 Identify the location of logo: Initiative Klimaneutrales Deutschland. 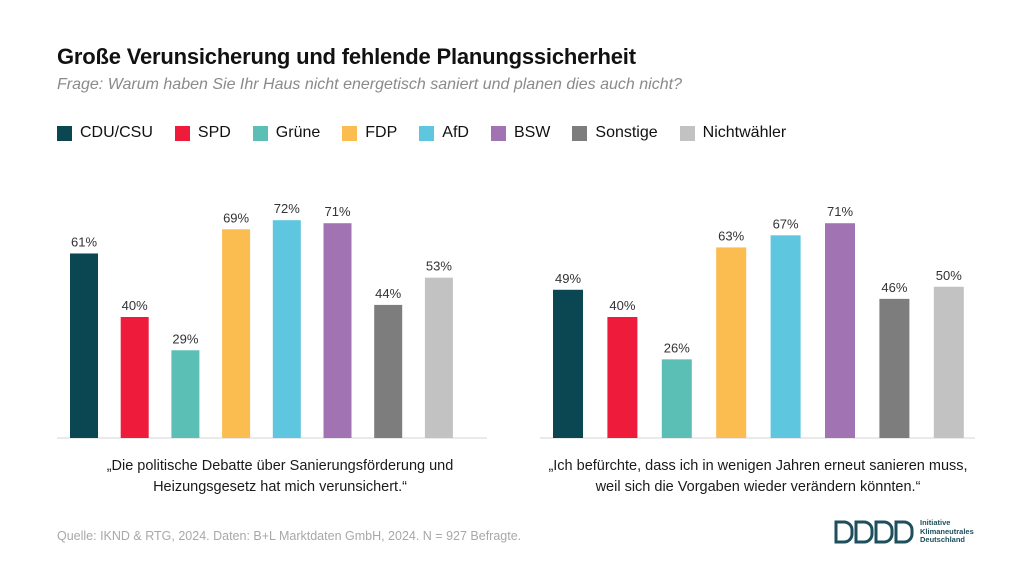
(904, 532).